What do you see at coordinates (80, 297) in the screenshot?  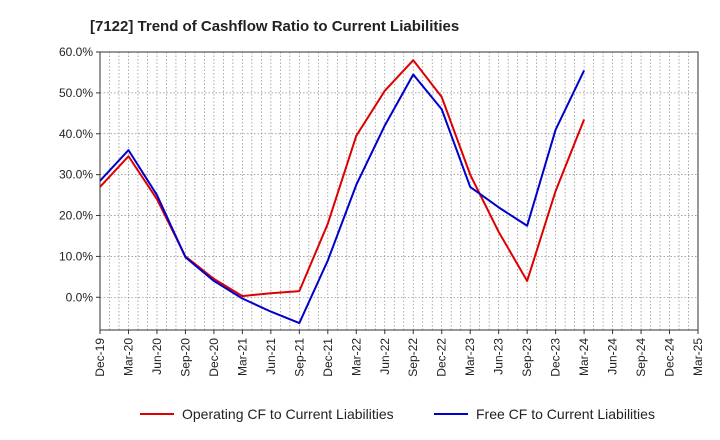 I see `y-tick-label: 0.0%` at bounding box center [80, 297].